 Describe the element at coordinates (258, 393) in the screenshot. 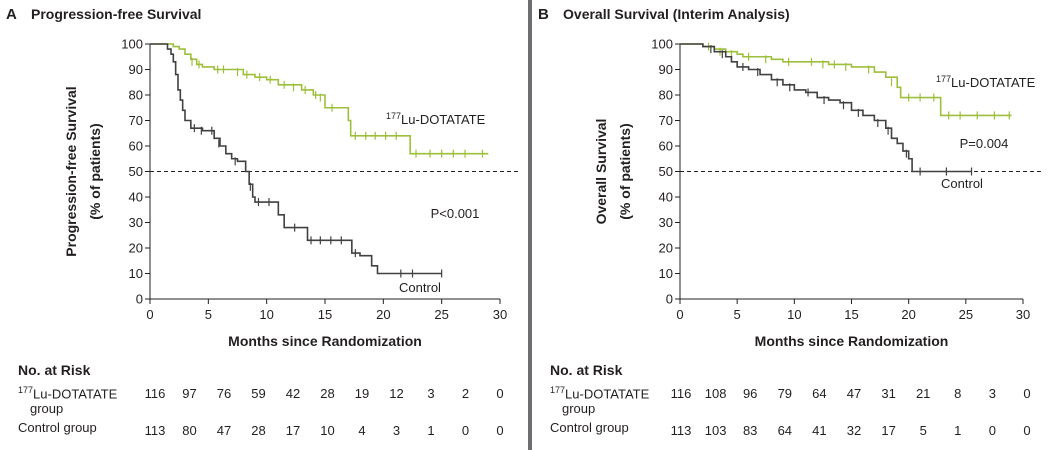

I see `risk-count: 59` at that location.